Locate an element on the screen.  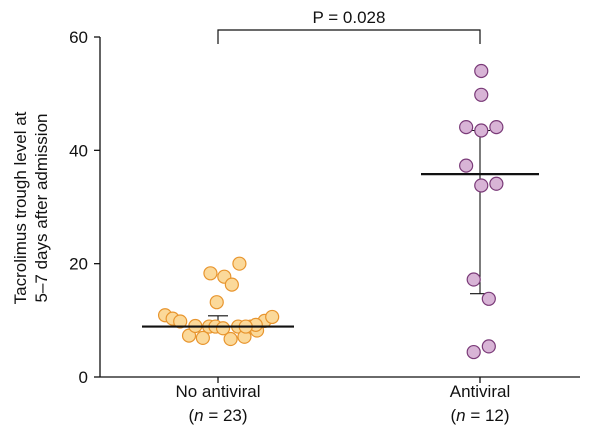
y-axis-label-line-2: 5–7 days after admission is located at coordinates (41, 208).